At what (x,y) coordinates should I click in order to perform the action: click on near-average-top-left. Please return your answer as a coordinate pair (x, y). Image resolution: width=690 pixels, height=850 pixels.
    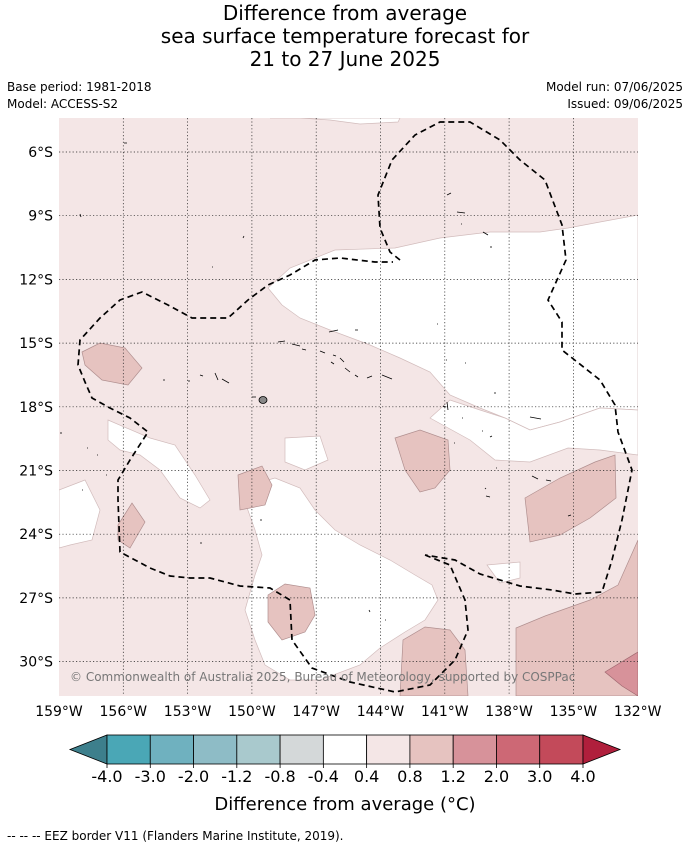
    Looking at the image, I should click on (348, 153).